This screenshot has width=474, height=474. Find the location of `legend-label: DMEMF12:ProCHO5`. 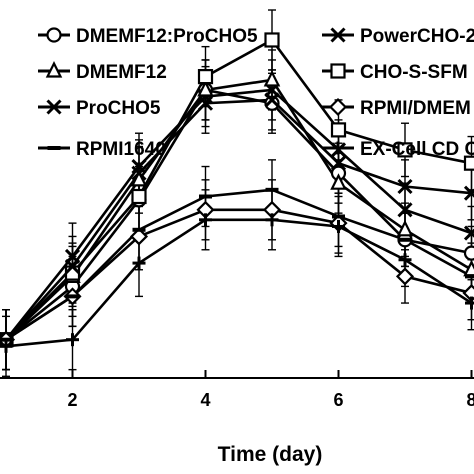

legend-label: DMEMF12:ProCHO5 is located at coordinates (167, 36).